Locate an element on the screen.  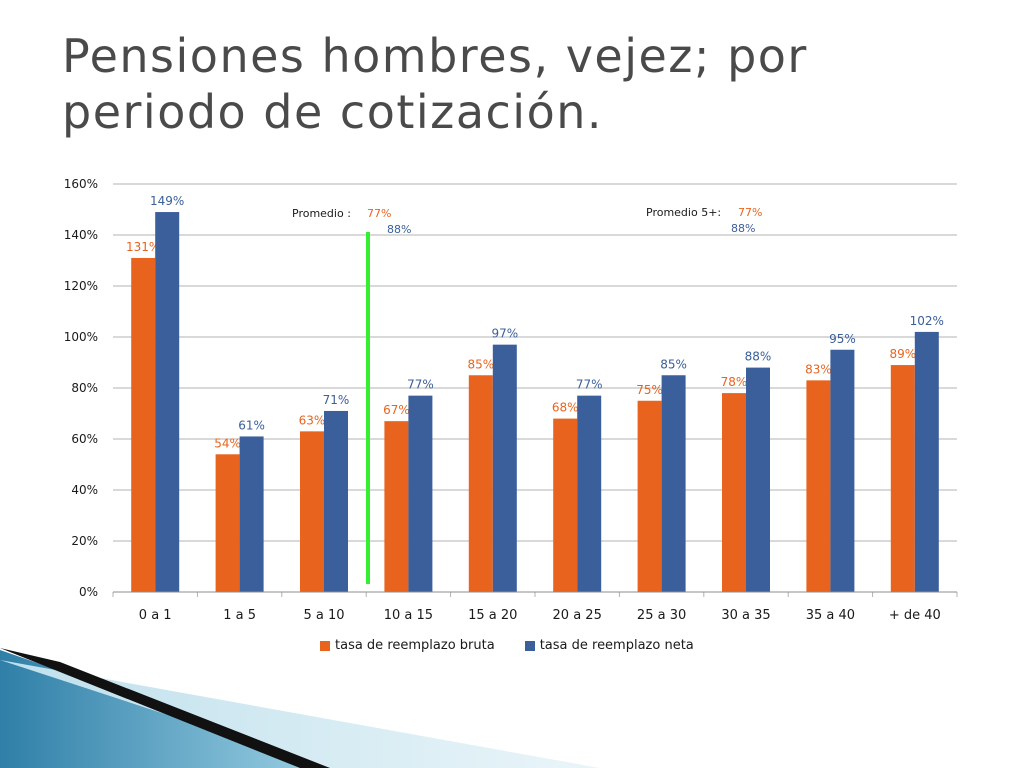
x-tick-label: 1 a 5 is located at coordinates (239, 615).